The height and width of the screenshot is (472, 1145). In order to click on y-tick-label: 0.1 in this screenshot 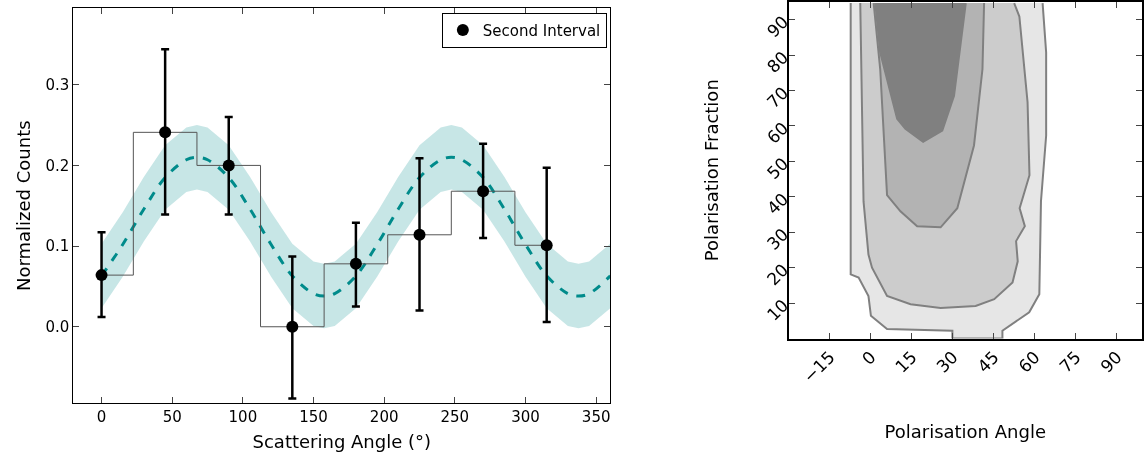, I will do `click(57, 246)`.